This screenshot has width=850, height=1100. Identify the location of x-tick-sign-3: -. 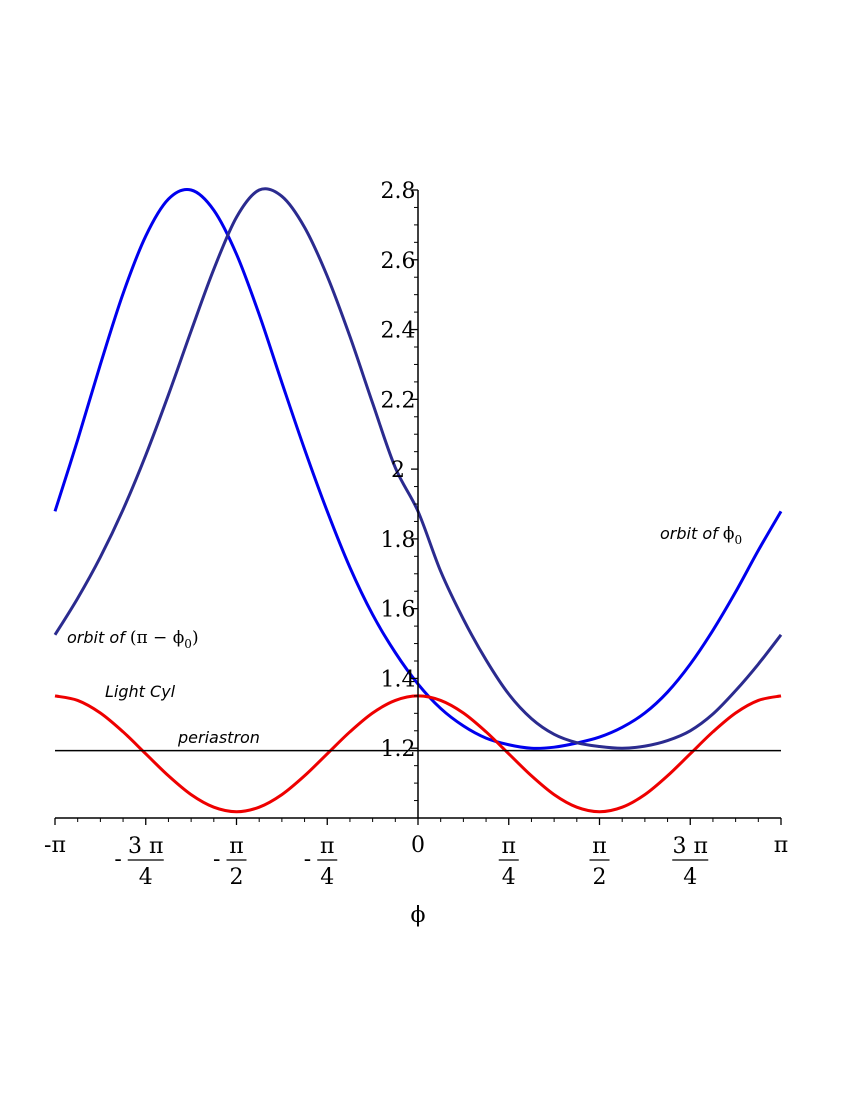
(307, 859).